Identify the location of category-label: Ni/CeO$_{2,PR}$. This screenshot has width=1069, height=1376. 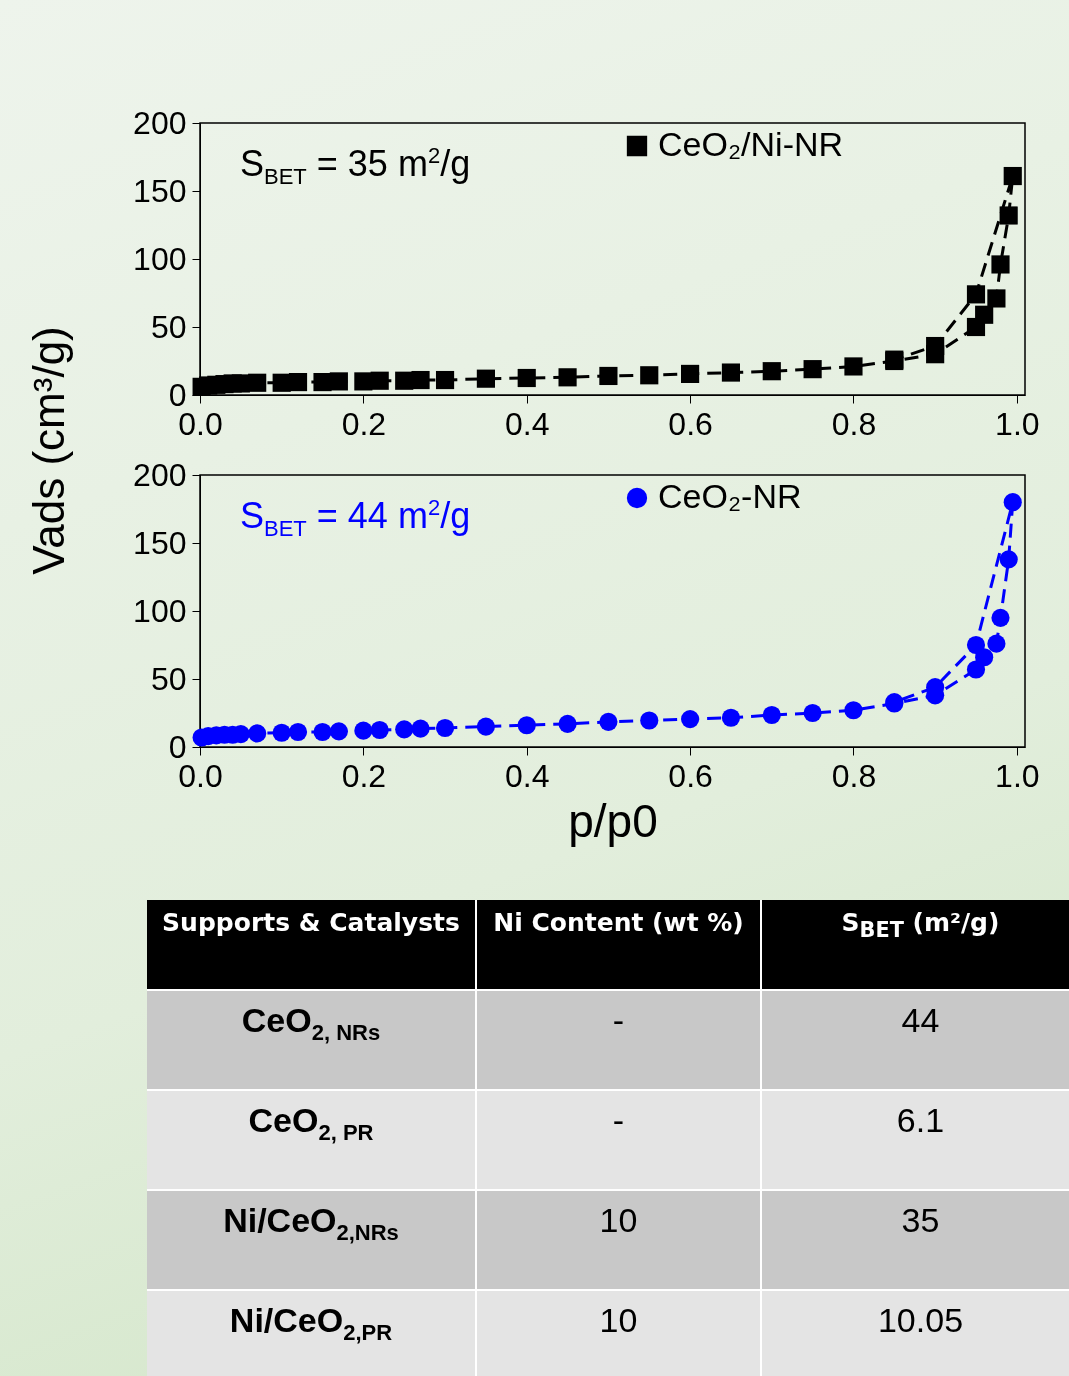
(311, 1323).